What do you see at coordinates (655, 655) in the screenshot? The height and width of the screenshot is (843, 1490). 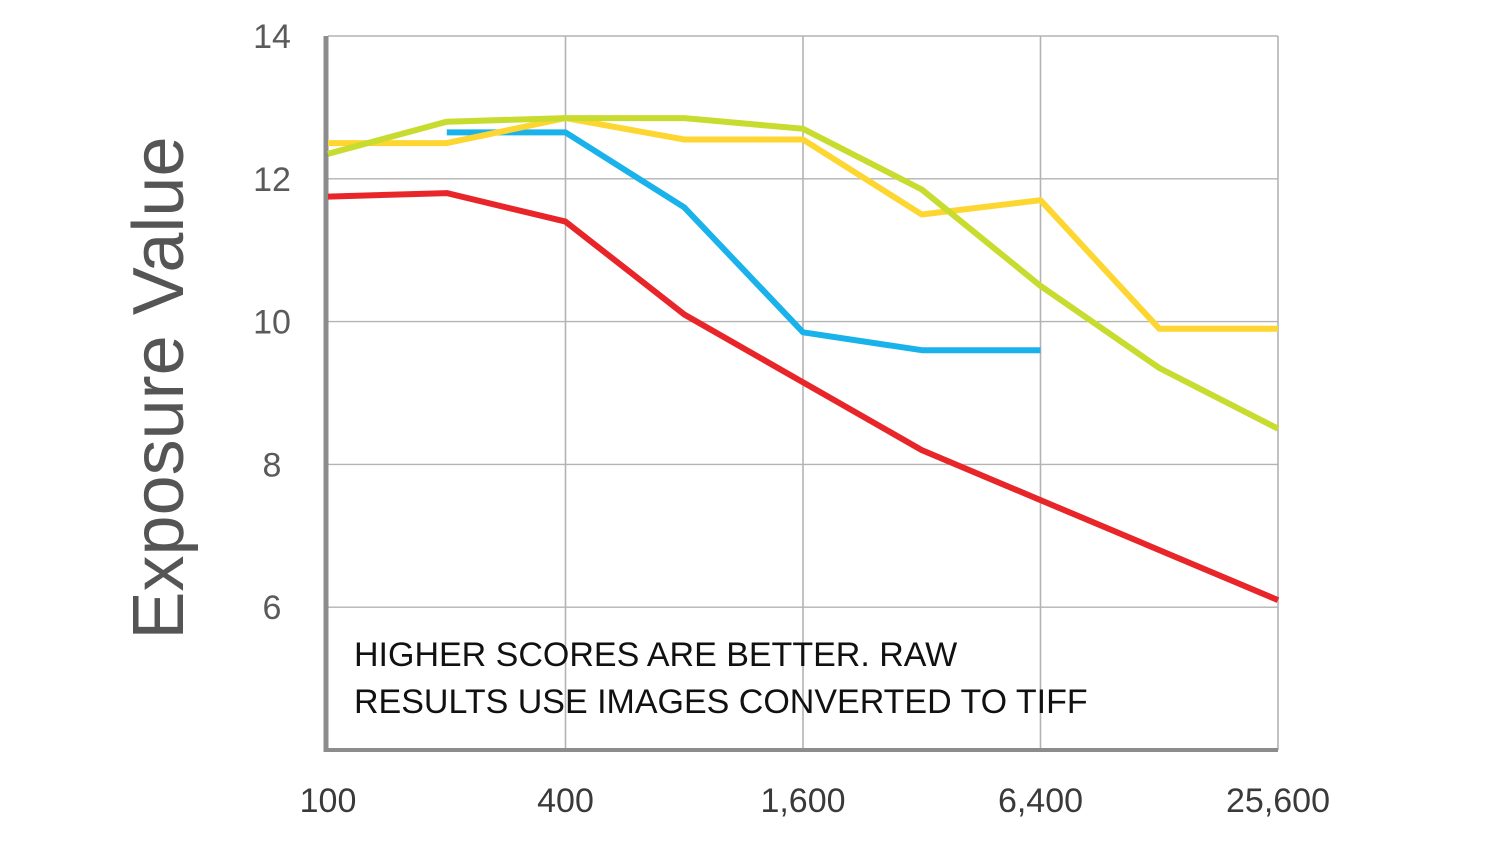 I see `annotation-line-1: HIGHER SCORES ARE BETTER. RAW` at bounding box center [655, 655].